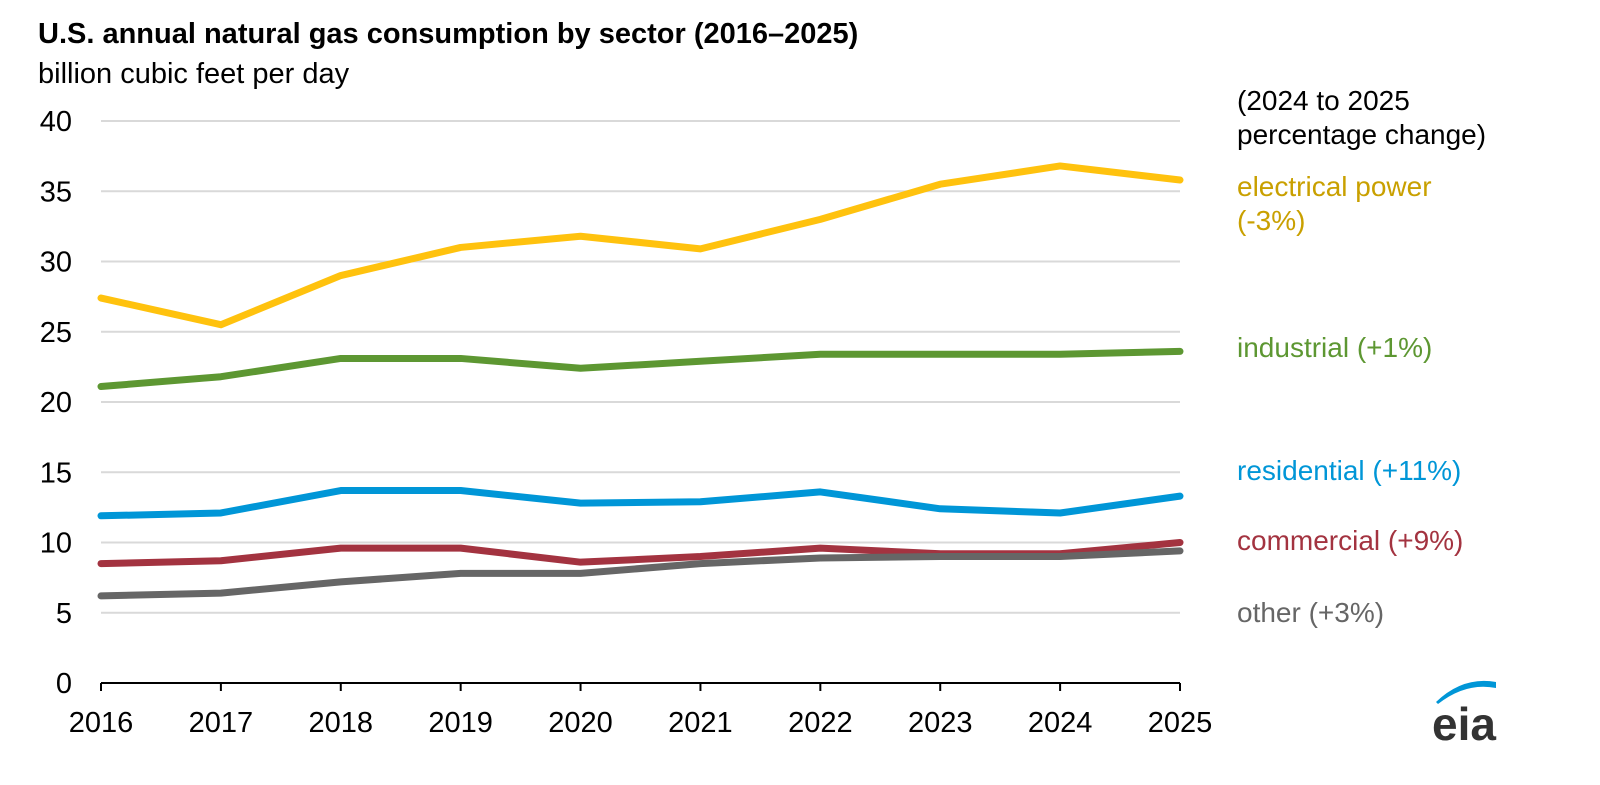 Image resolution: width=1600 pixels, height=785 pixels. Describe the element at coordinates (56, 333) in the screenshot. I see `y-tick-label: 25` at that location.